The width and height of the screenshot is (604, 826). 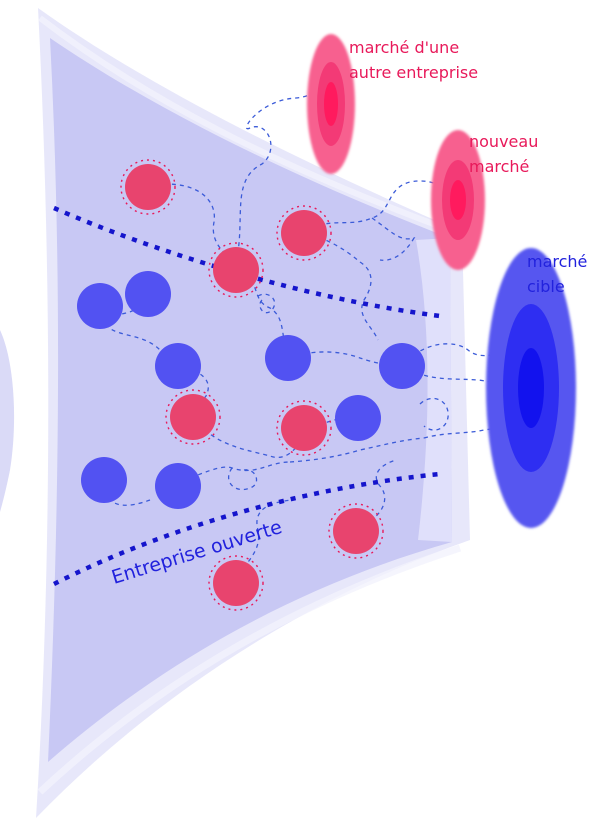 I want to click on panel-highlight-right, so click(x=434, y=390).